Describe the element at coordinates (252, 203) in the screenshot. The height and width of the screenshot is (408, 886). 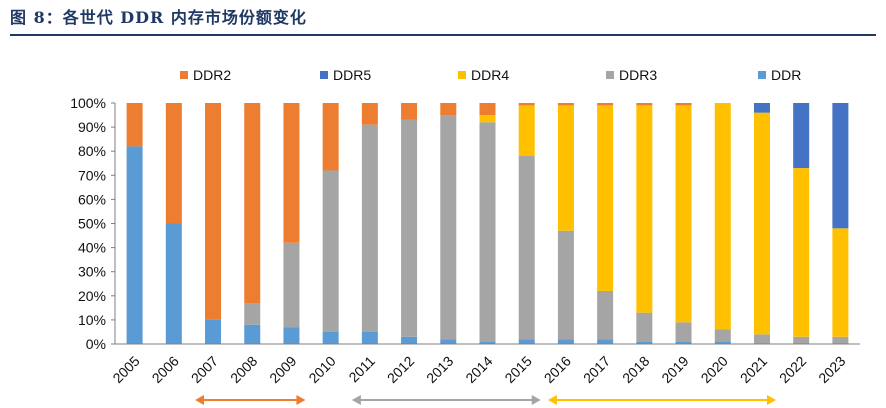
I see `bar-ddr2-2008` at that location.